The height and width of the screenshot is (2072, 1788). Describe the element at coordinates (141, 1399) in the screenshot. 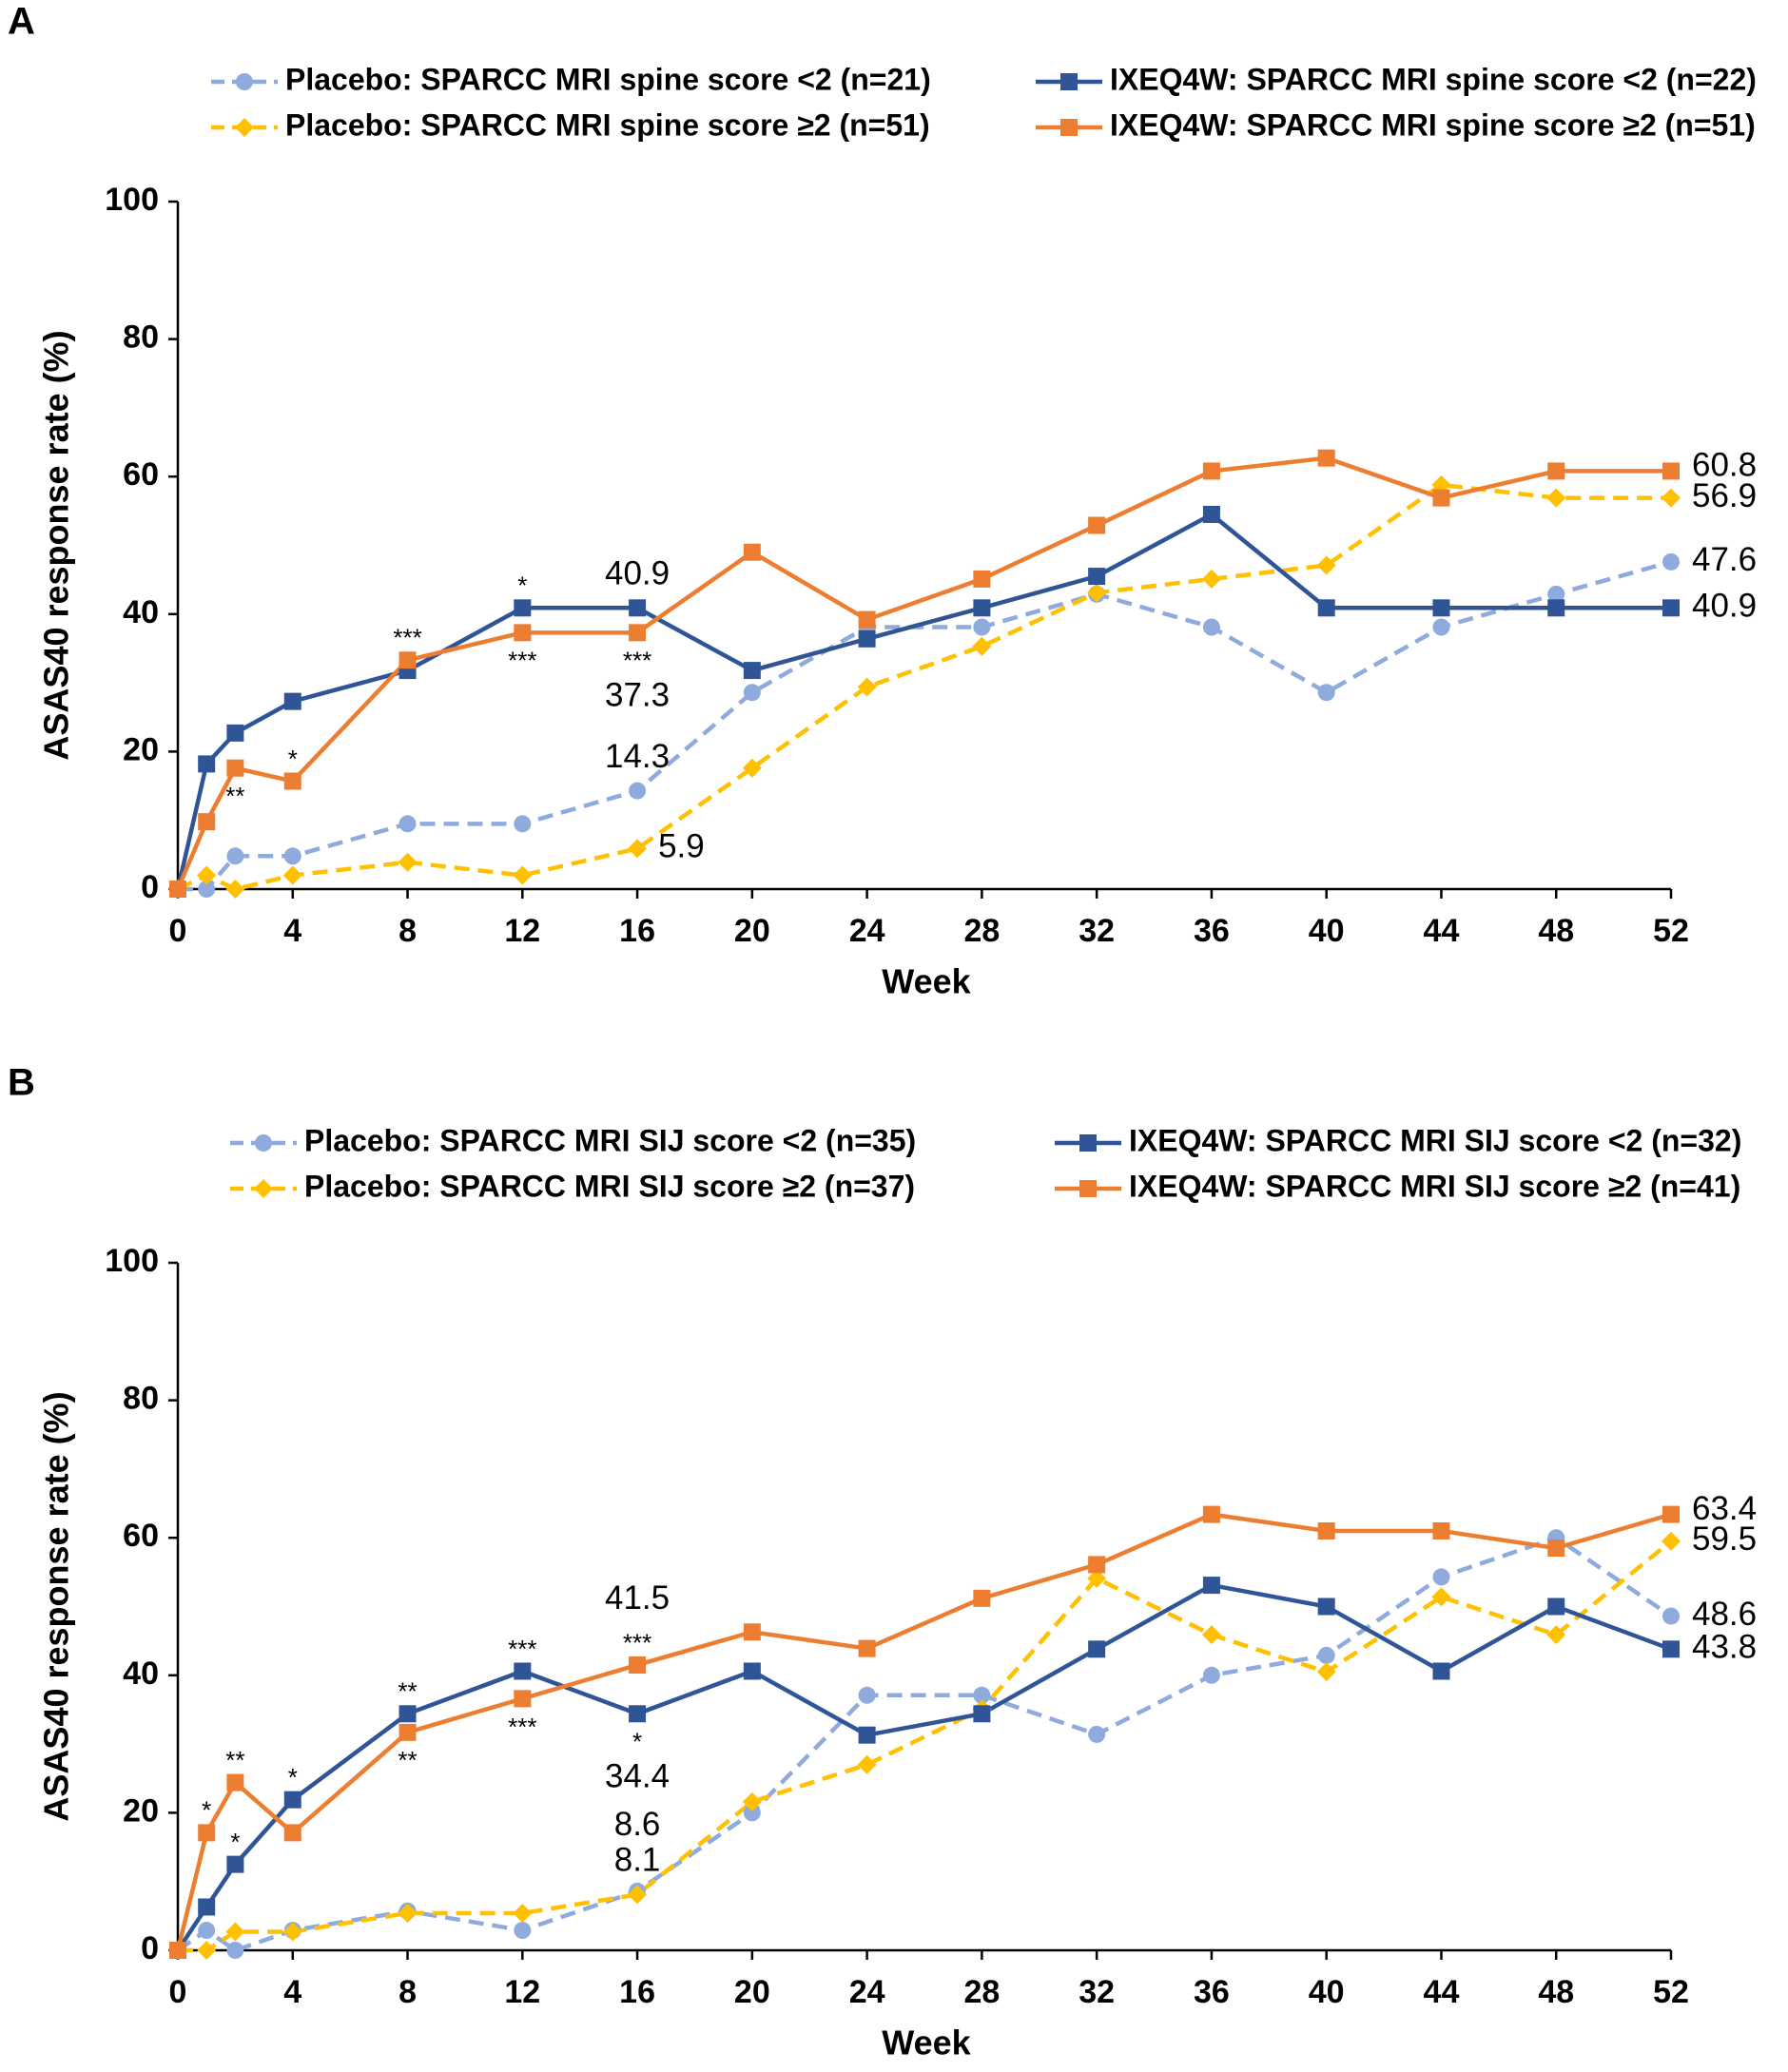

I see `y-tick-label: 80` at that location.